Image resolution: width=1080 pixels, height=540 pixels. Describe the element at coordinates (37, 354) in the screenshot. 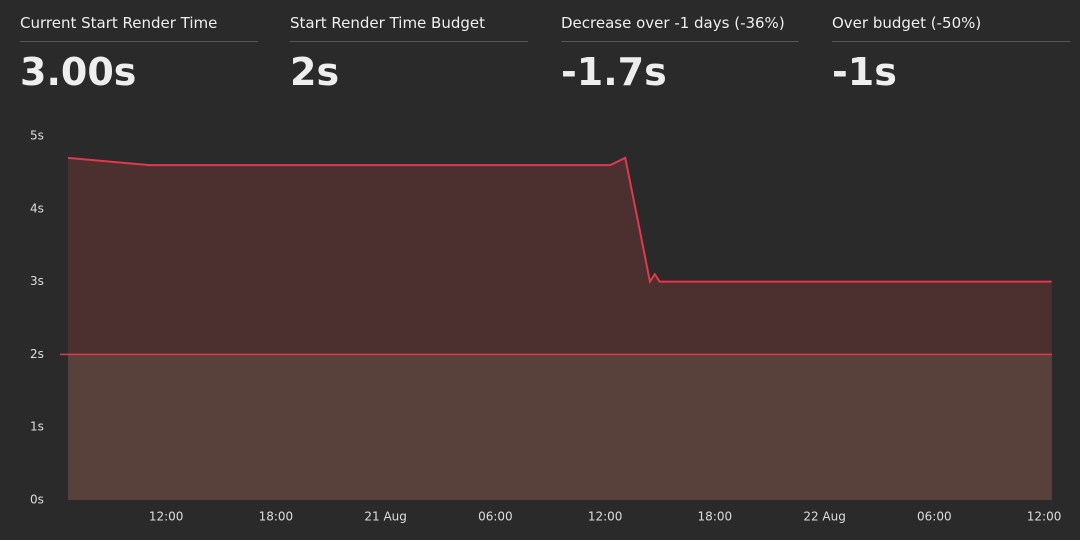

I see `y-tick-label: 2s` at that location.